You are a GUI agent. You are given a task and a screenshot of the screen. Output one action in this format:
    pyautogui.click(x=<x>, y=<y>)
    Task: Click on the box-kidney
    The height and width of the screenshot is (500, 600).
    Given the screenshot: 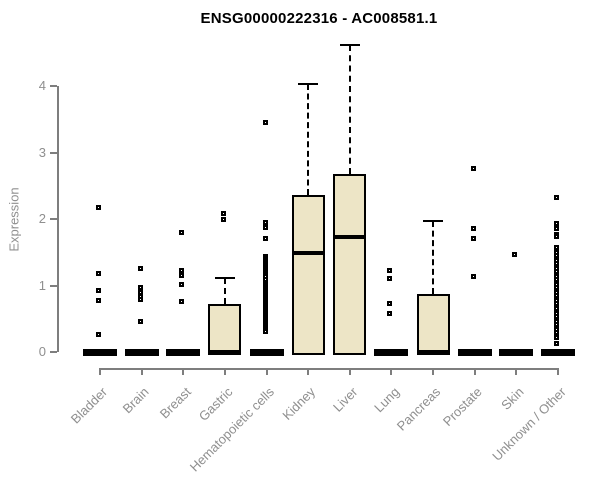 What is the action you would take?
    pyautogui.click(x=308, y=275)
    